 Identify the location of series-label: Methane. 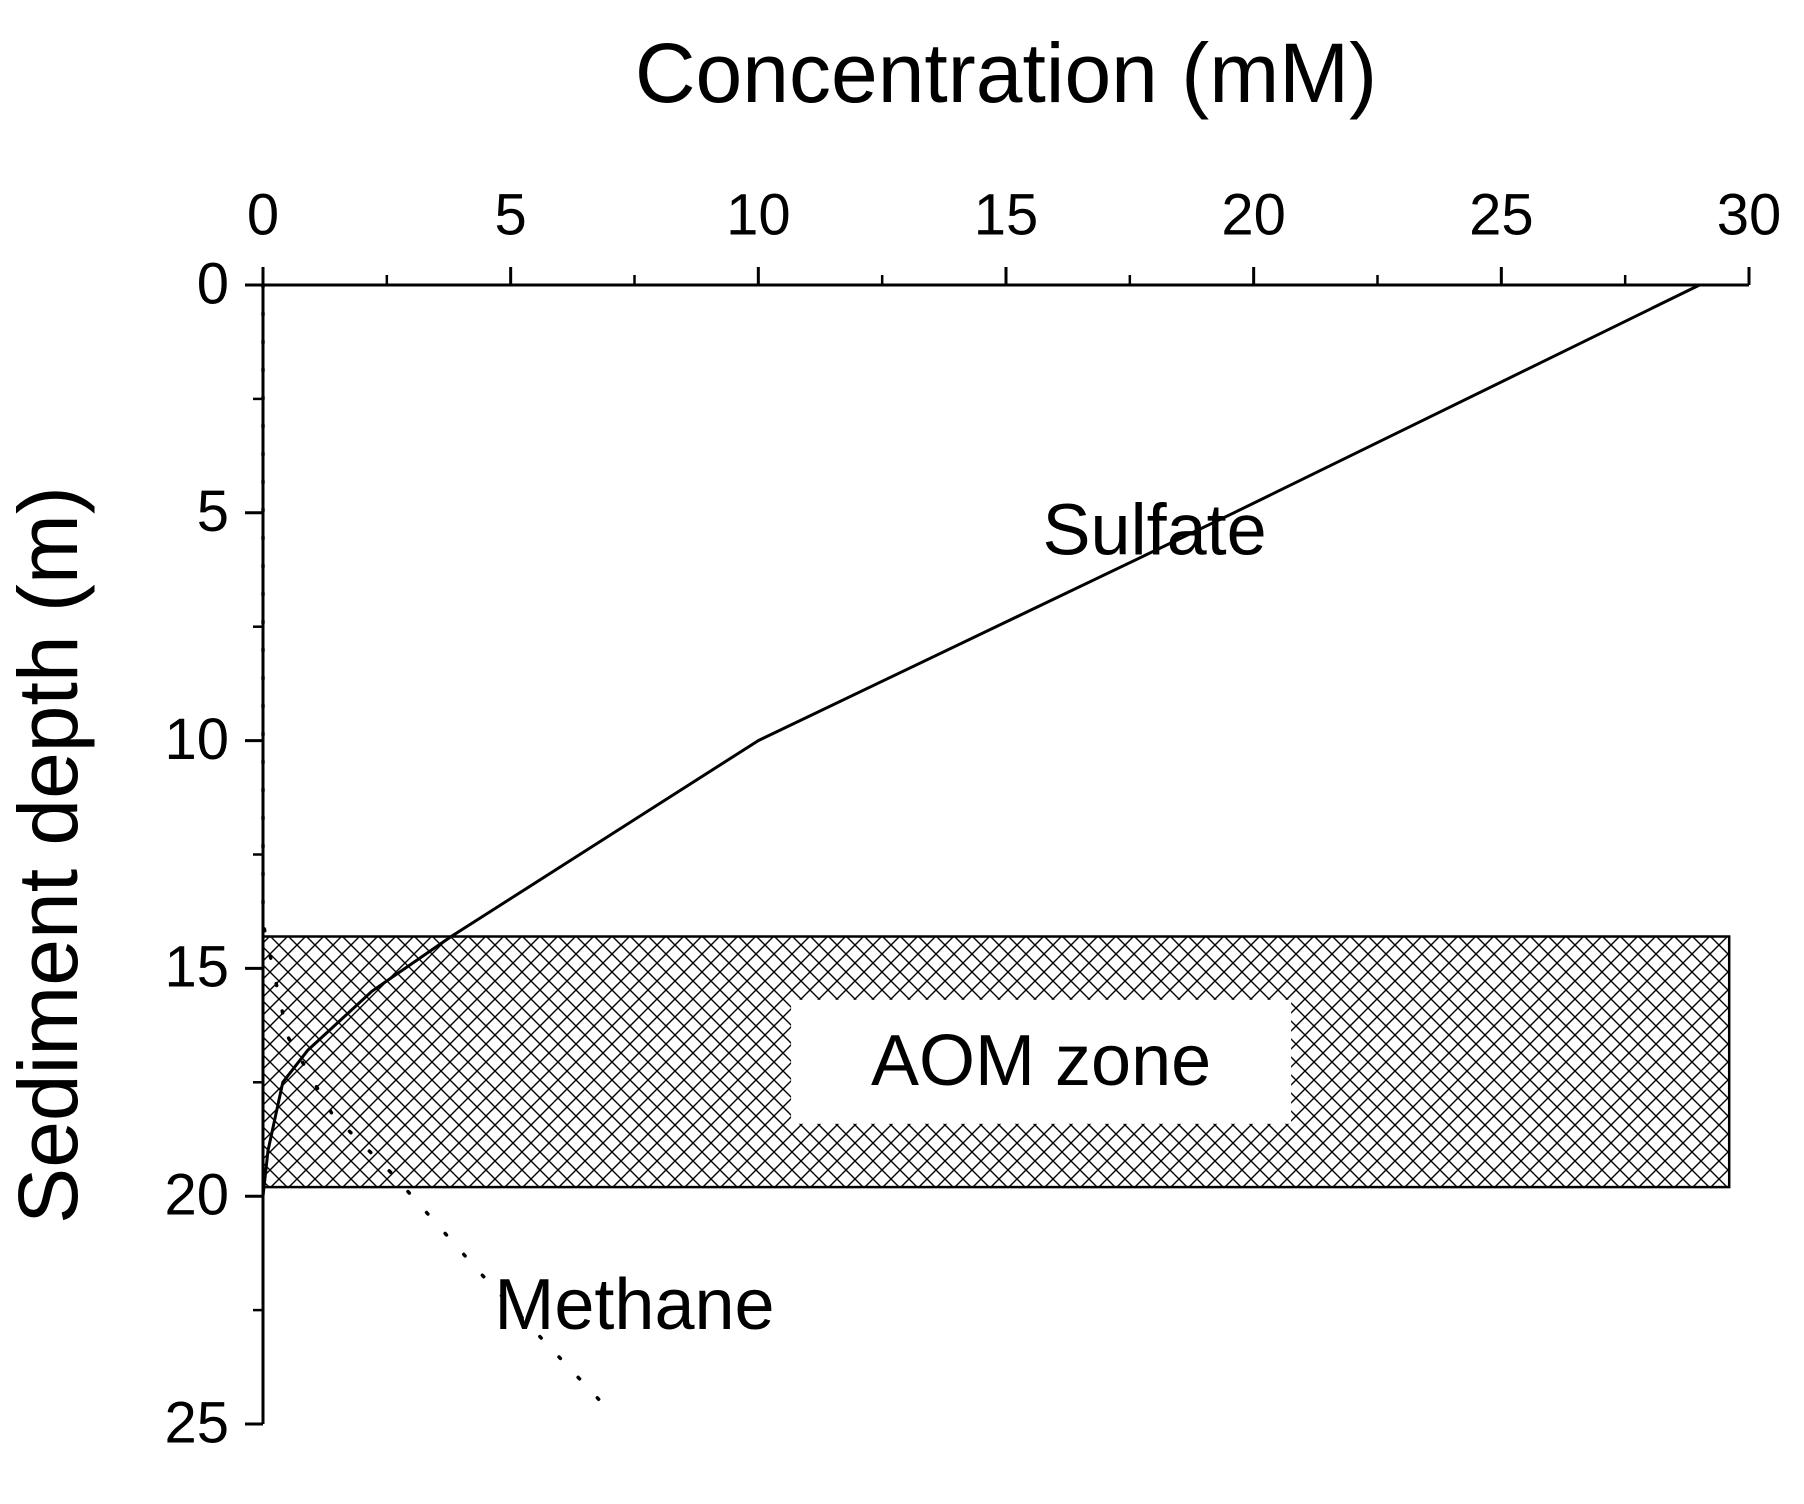
(634, 1305).